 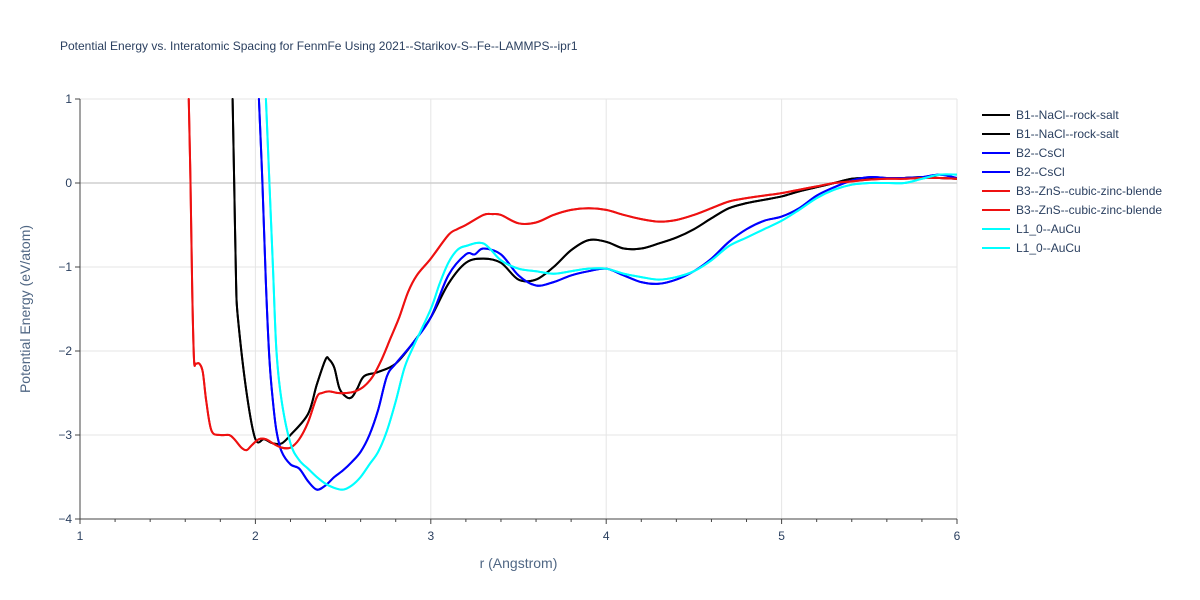 I want to click on x-tick-label: 1, so click(x=80, y=536).